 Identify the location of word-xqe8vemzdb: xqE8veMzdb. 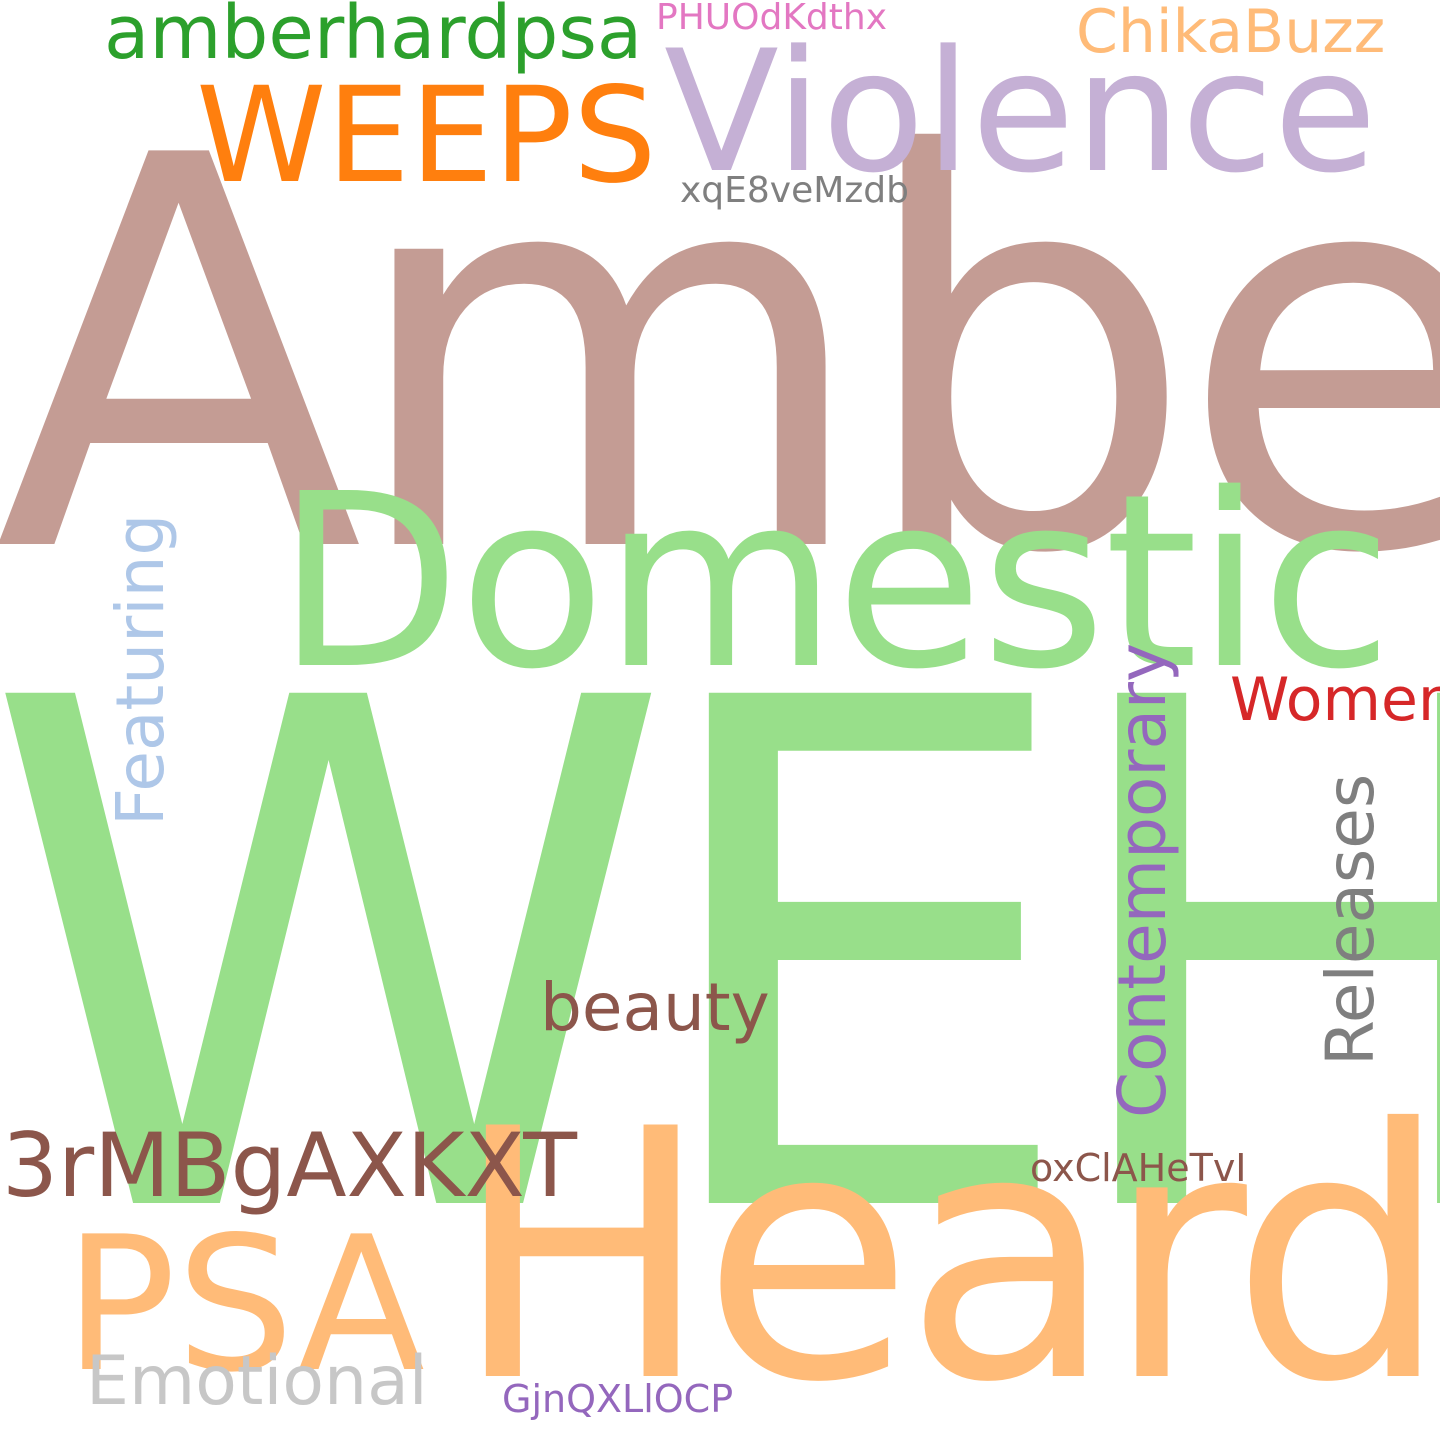
(794, 190).